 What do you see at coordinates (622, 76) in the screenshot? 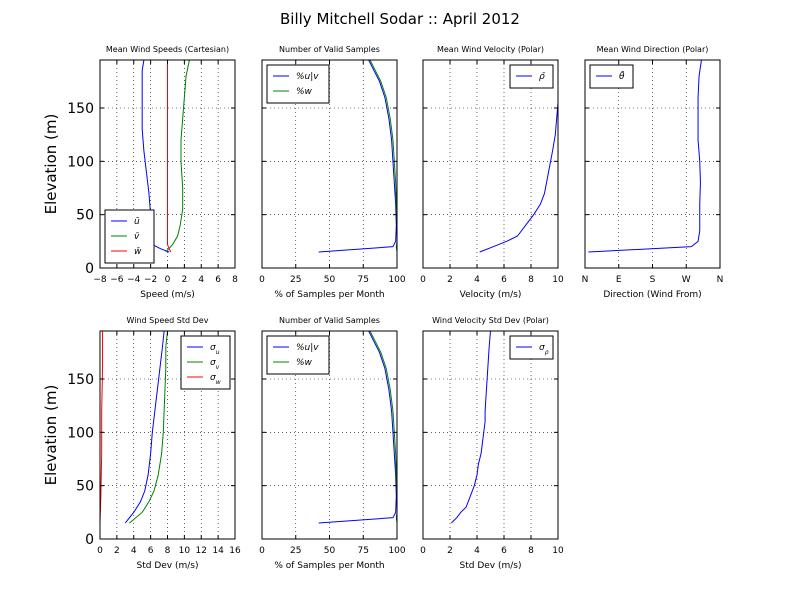
I see `legend-label: θ̄` at bounding box center [622, 76].